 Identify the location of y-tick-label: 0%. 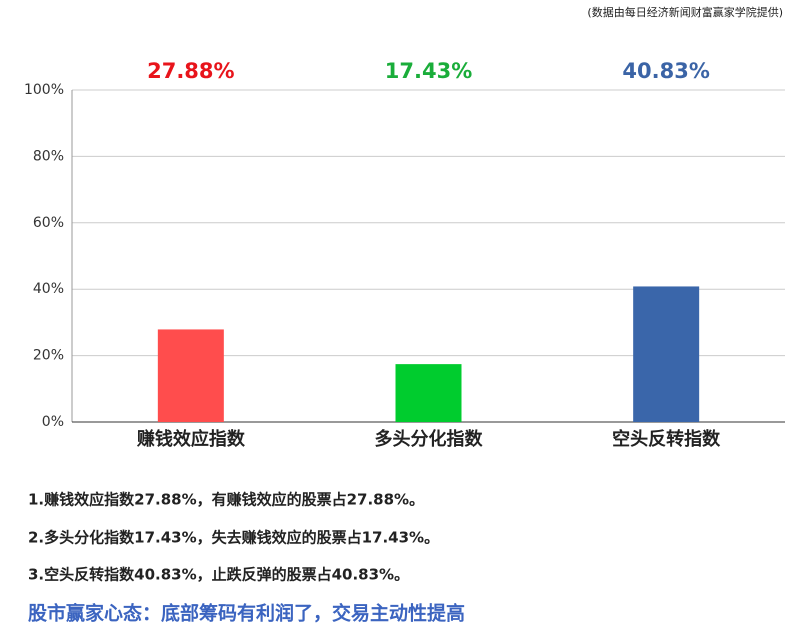
(53, 422).